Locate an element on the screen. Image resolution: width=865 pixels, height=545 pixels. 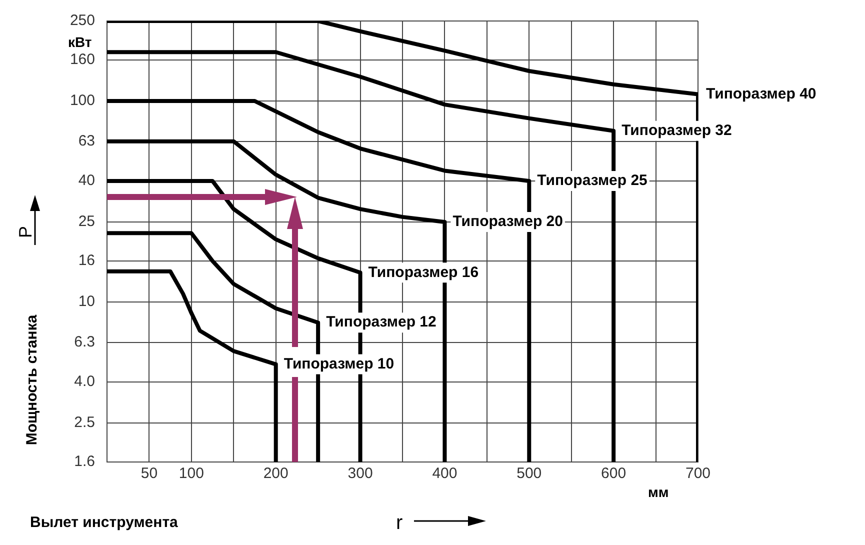
y-axis-title: Мощность станка is located at coordinates (32, 380).